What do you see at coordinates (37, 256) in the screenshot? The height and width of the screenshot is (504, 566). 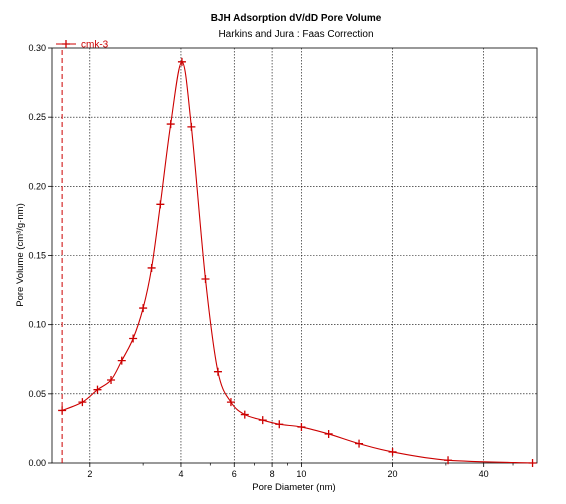 I see `y-tick-label: 0.15` at bounding box center [37, 256].